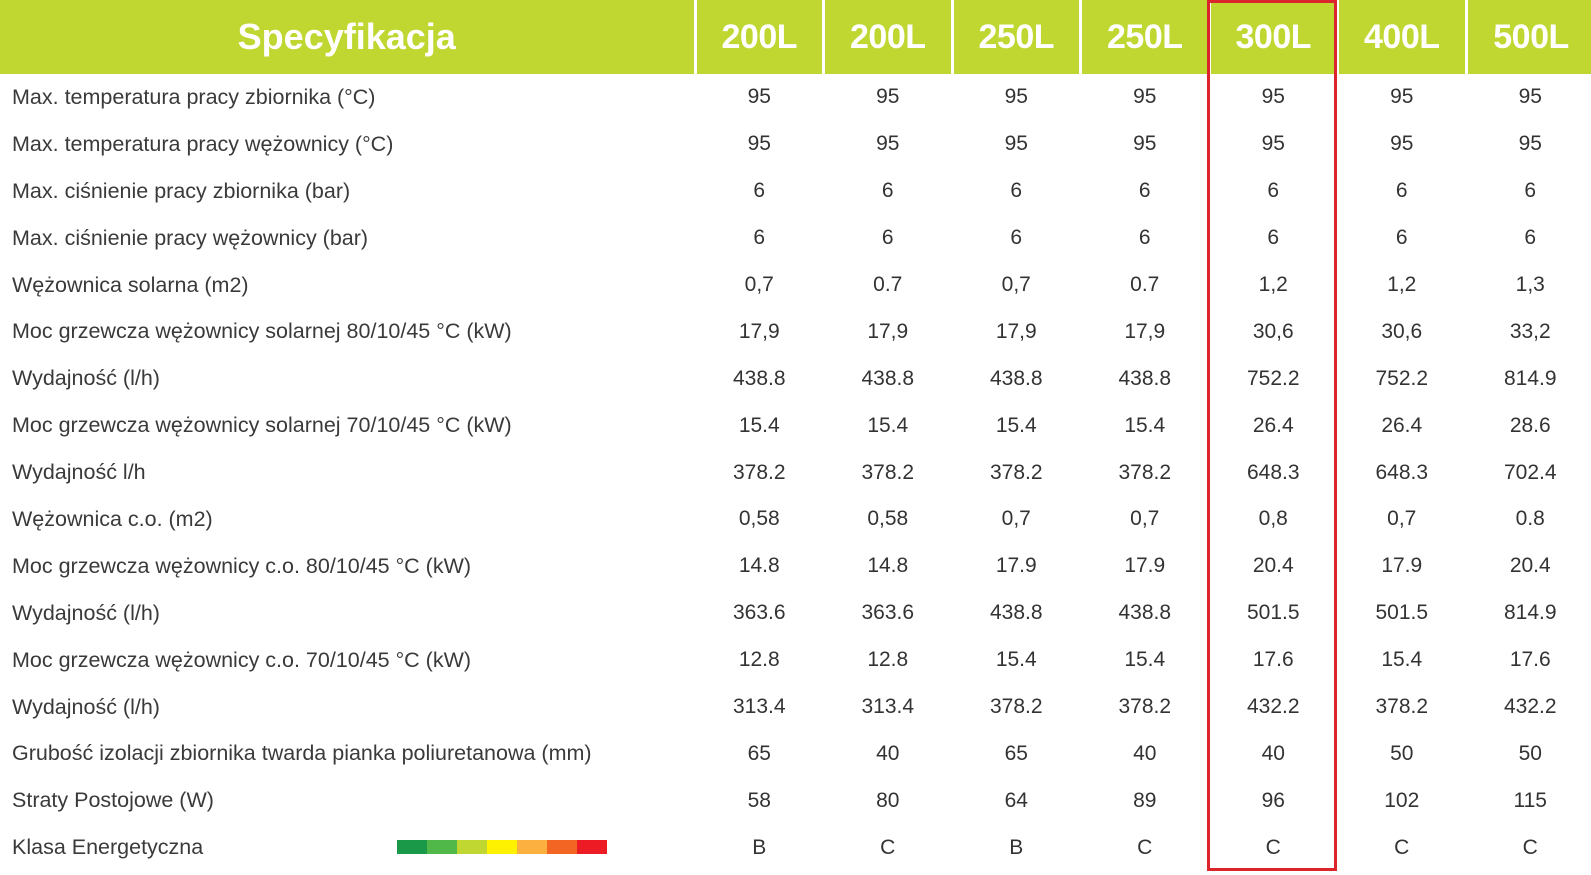  What do you see at coordinates (1272, 37) in the screenshot?
I see `column-header-300l: 300L` at bounding box center [1272, 37].